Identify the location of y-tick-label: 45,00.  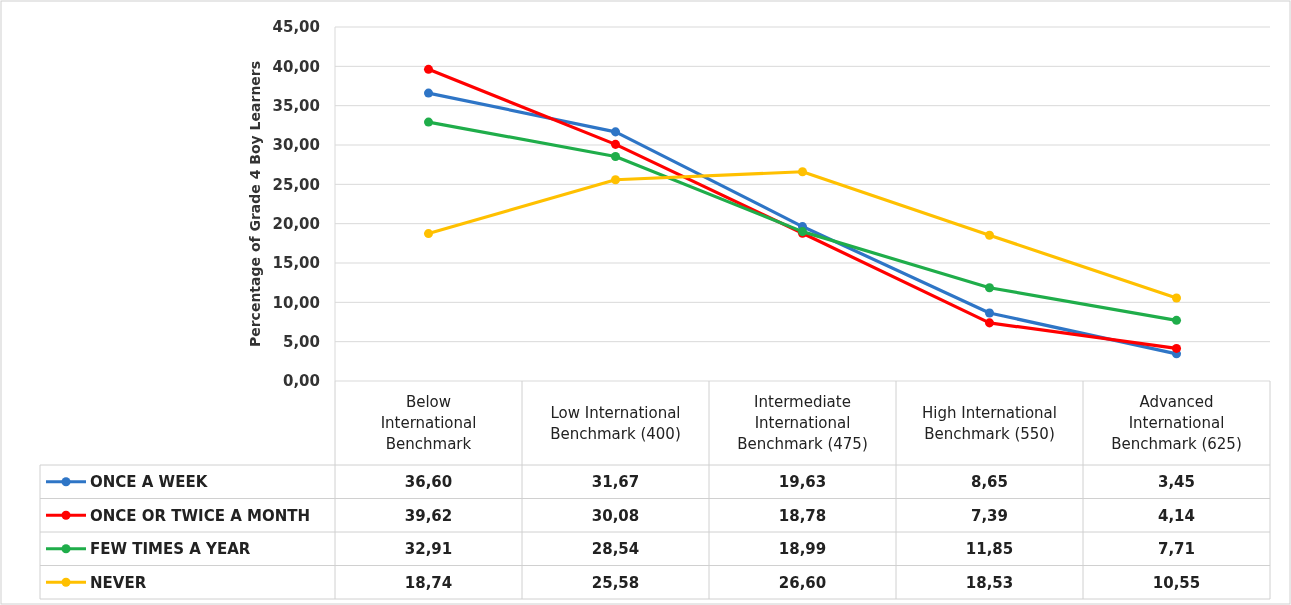
(296, 27).